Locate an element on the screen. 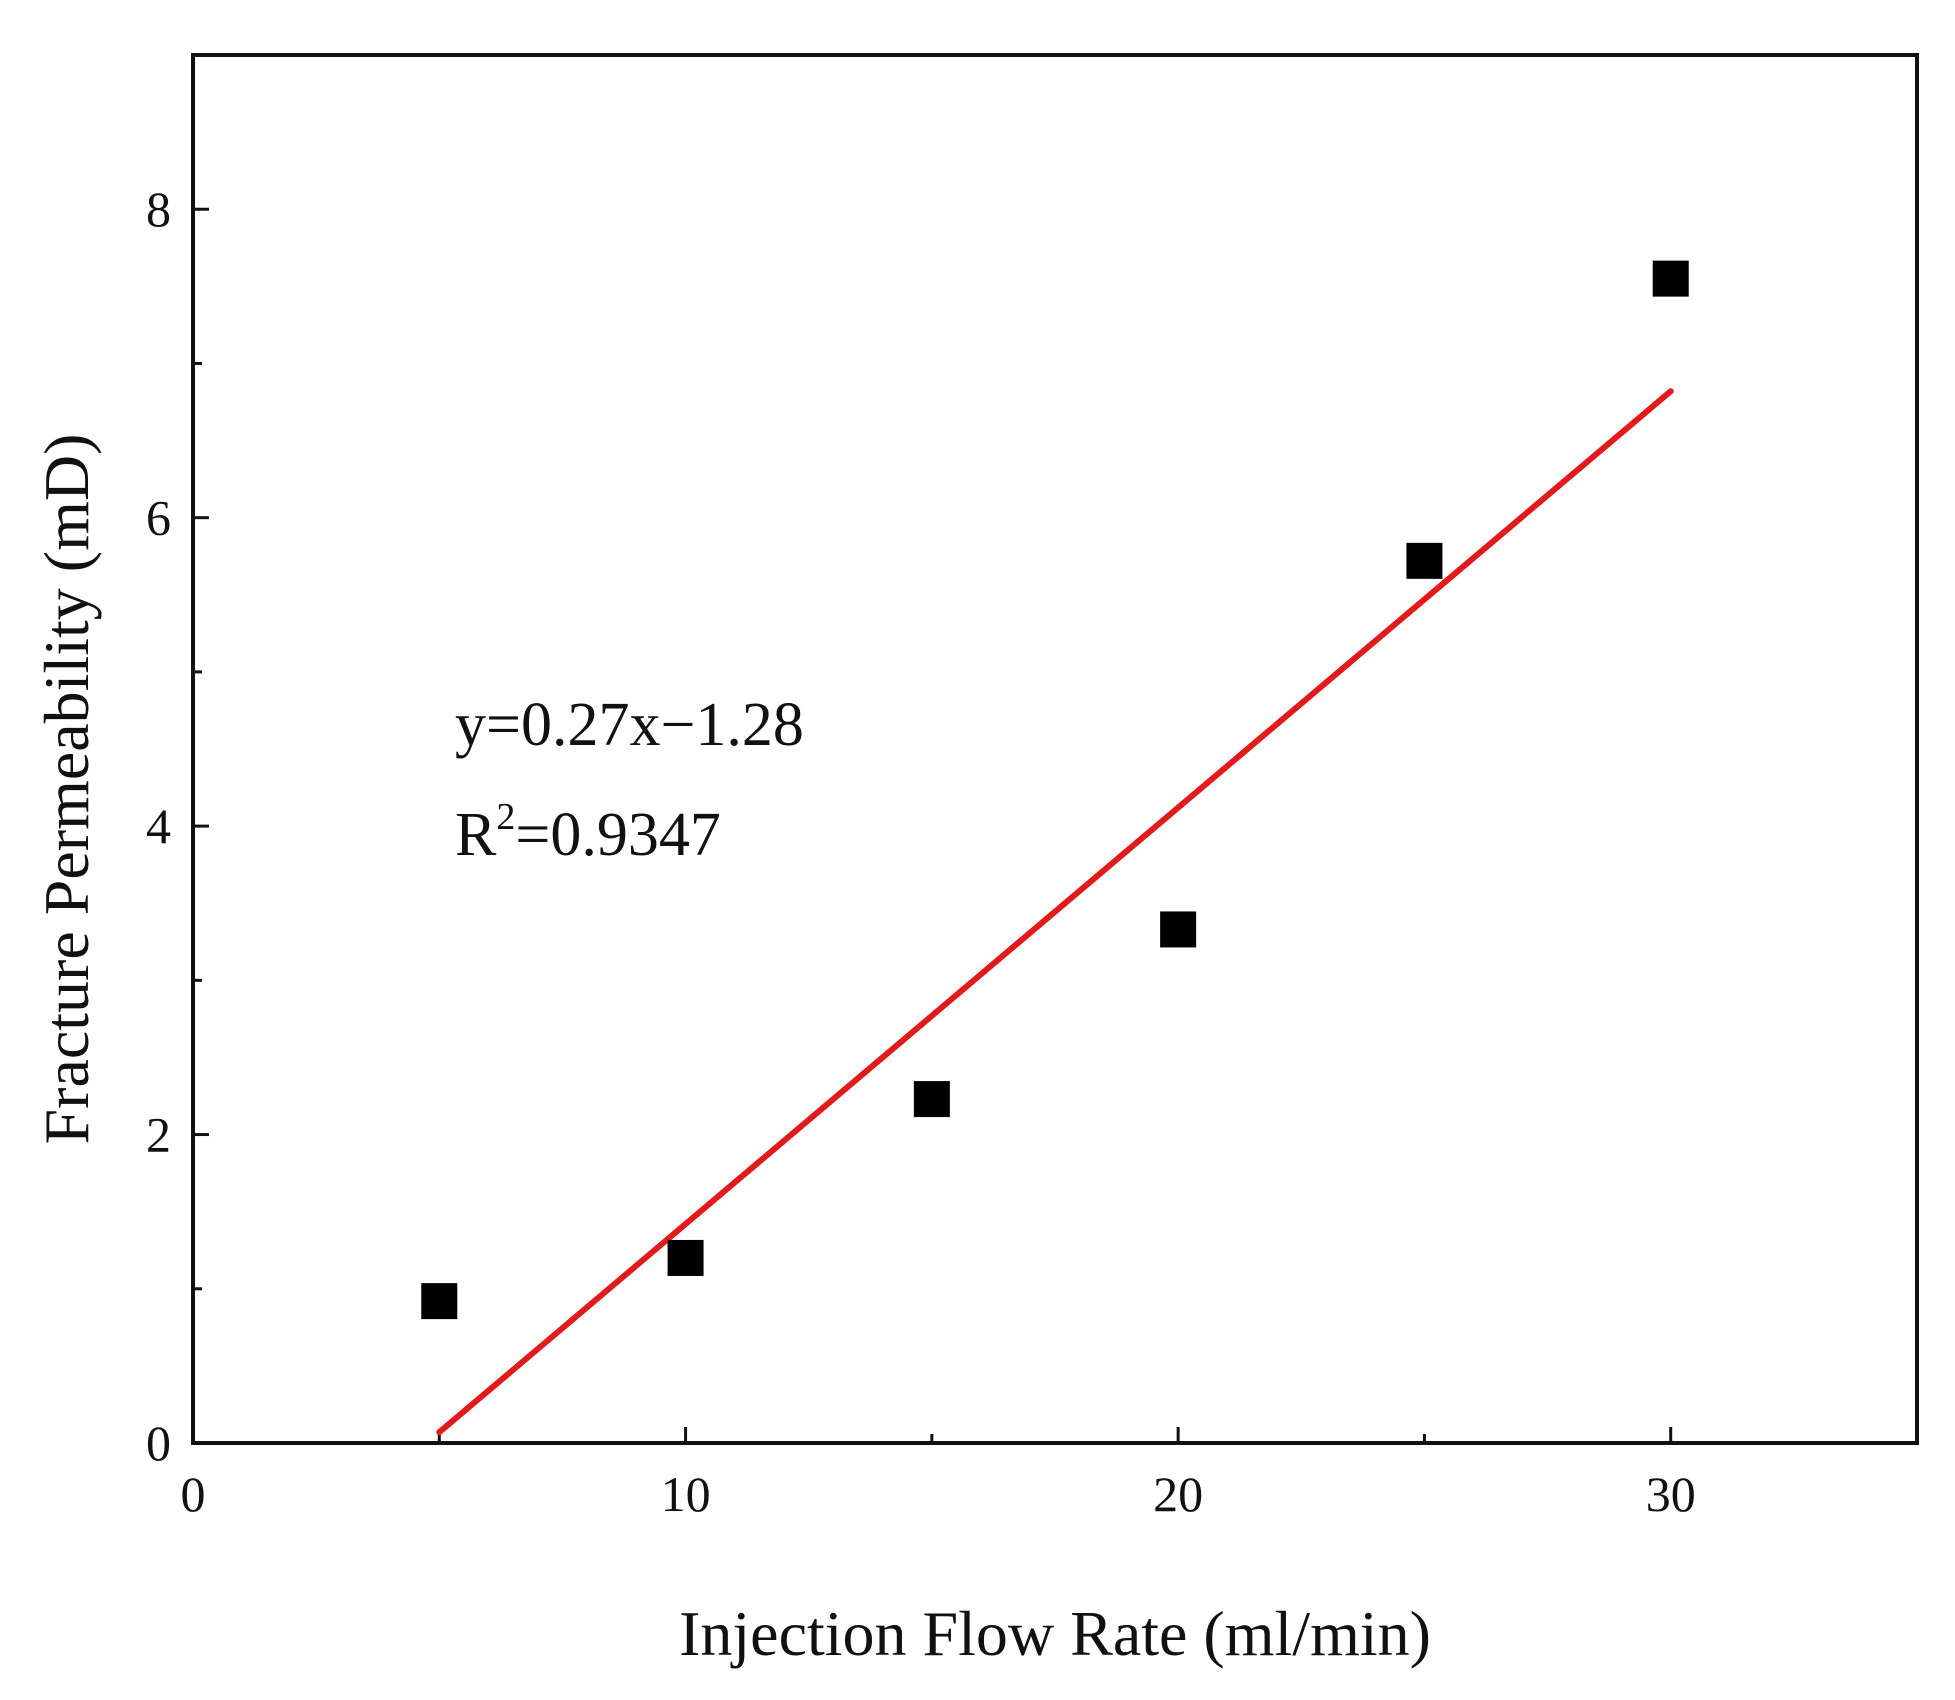 The width and height of the screenshot is (1955, 1700). y-tick-label: 8 is located at coordinates (158, 209).